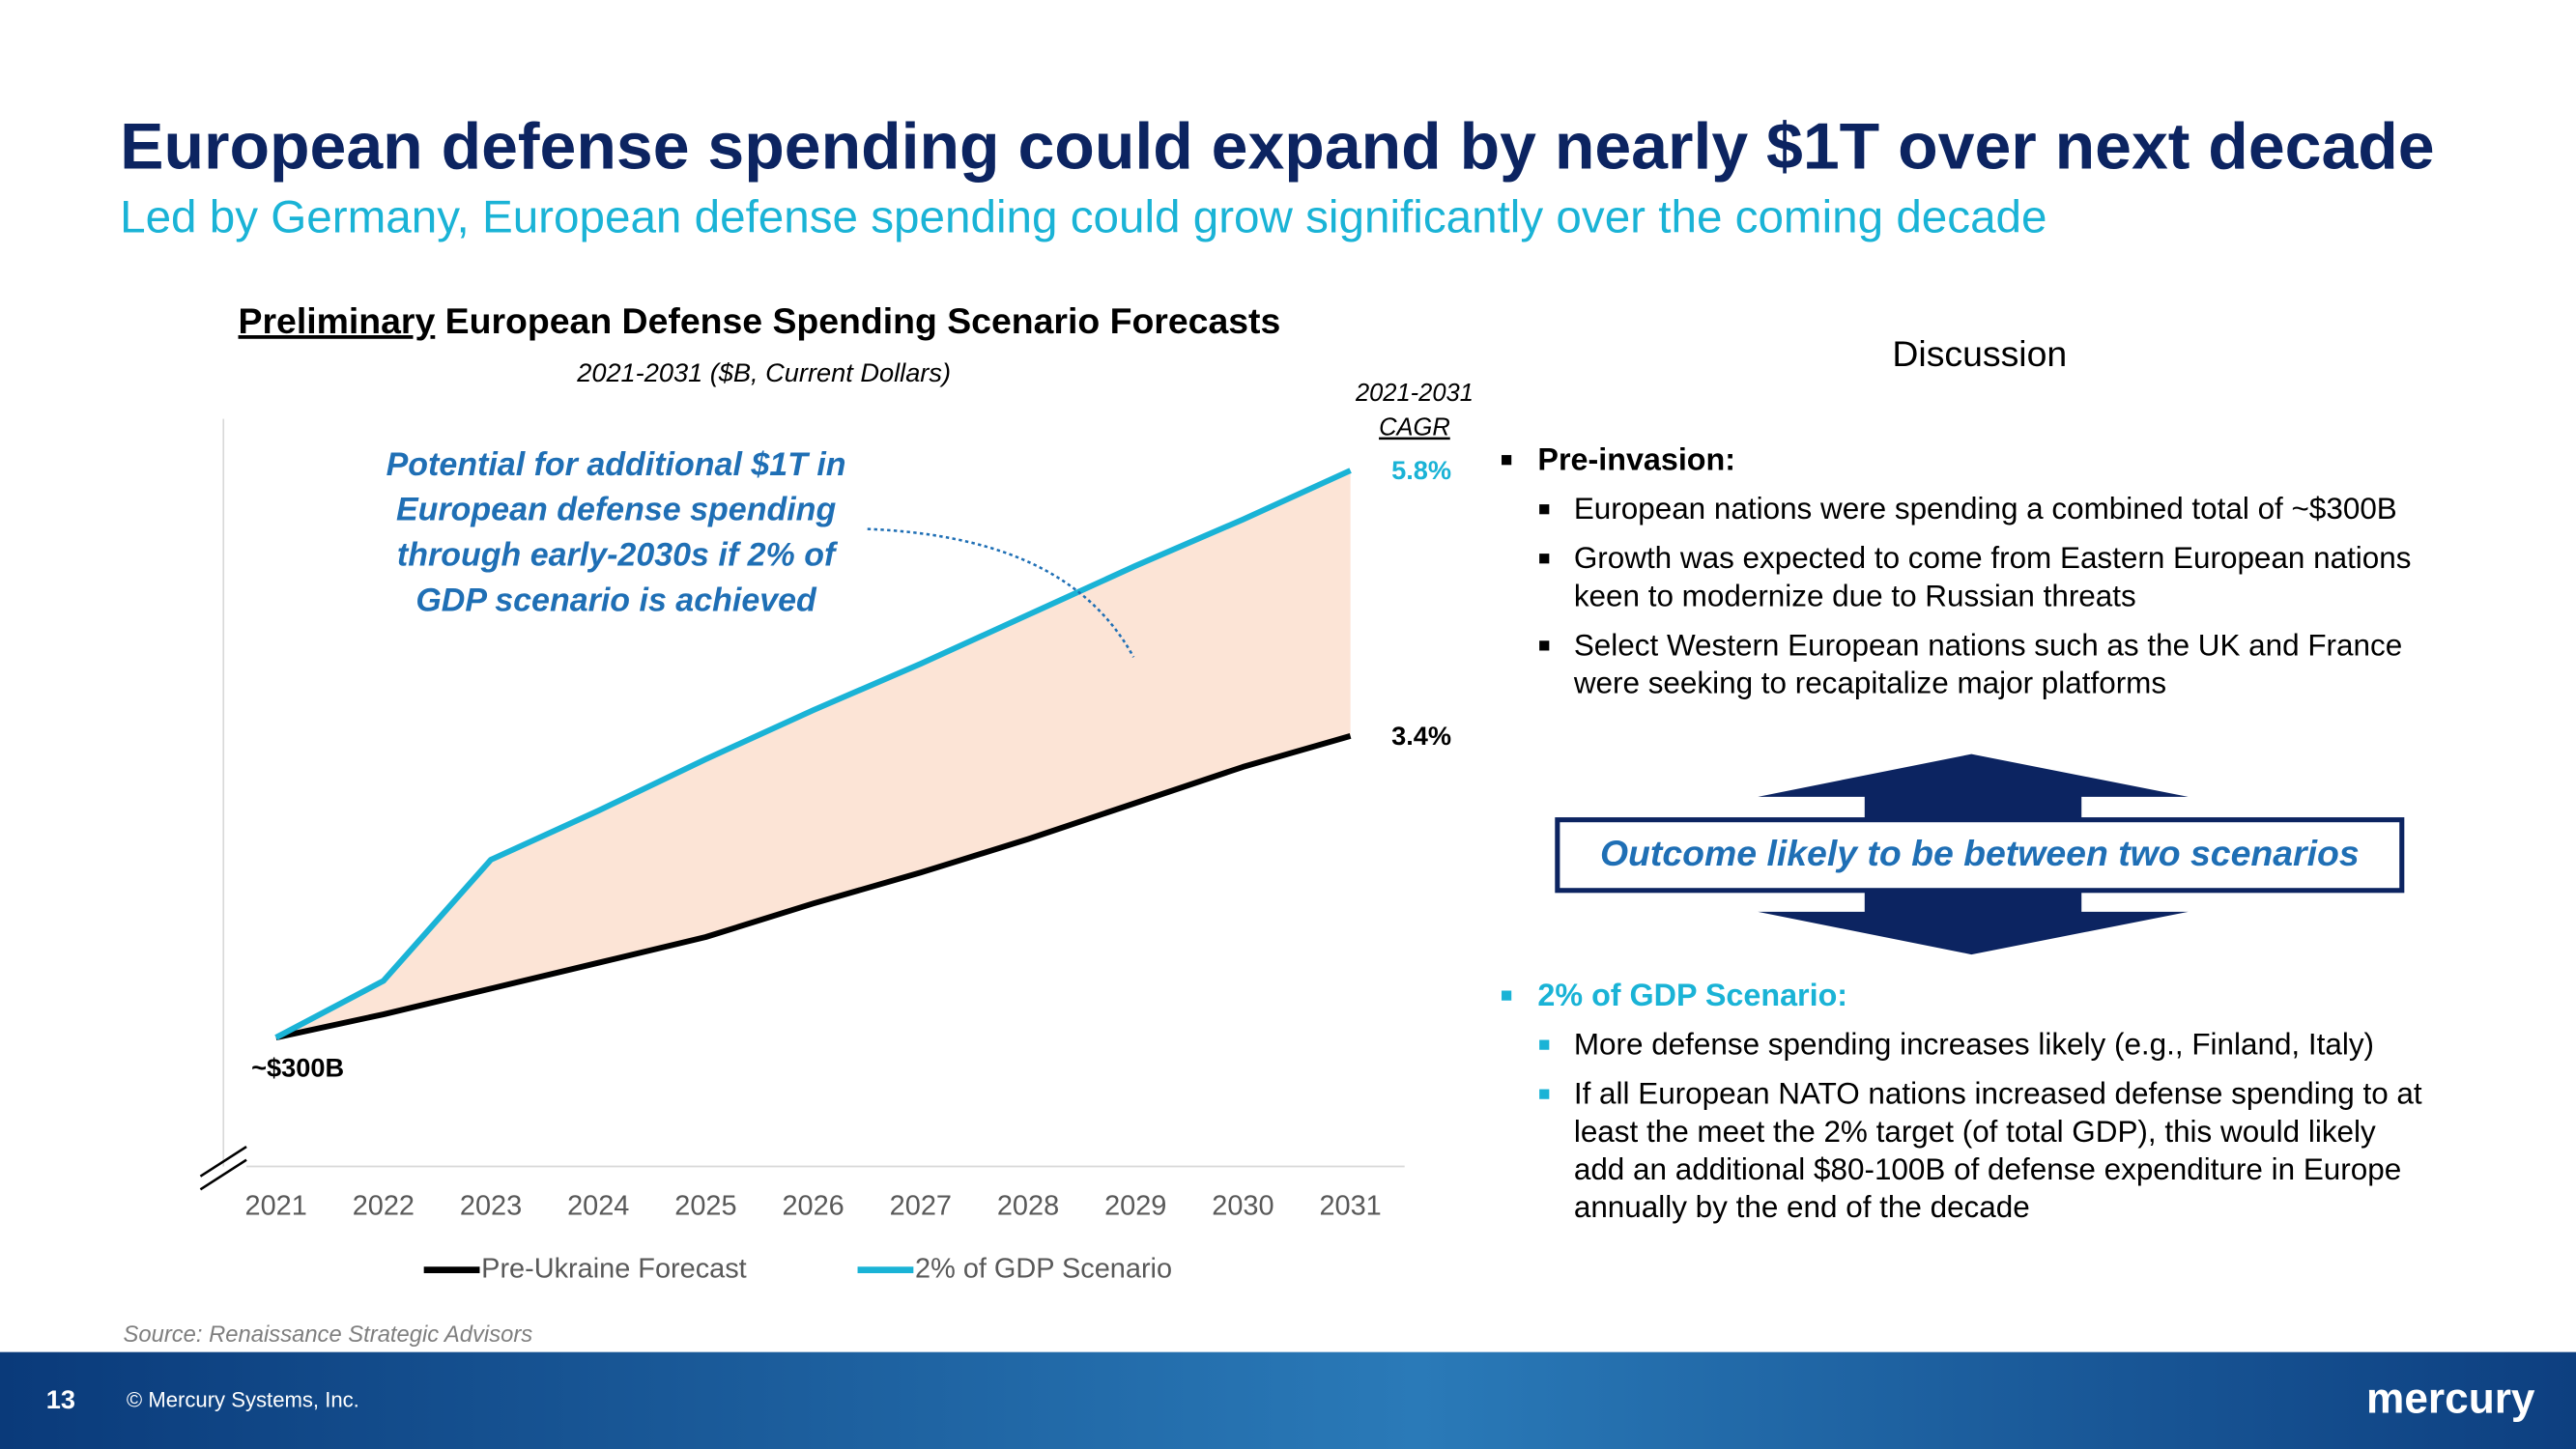 The height and width of the screenshot is (1449, 2576). What do you see at coordinates (618, 555) in the screenshot?
I see `annotation: through early-2030s if 2% of` at bounding box center [618, 555].